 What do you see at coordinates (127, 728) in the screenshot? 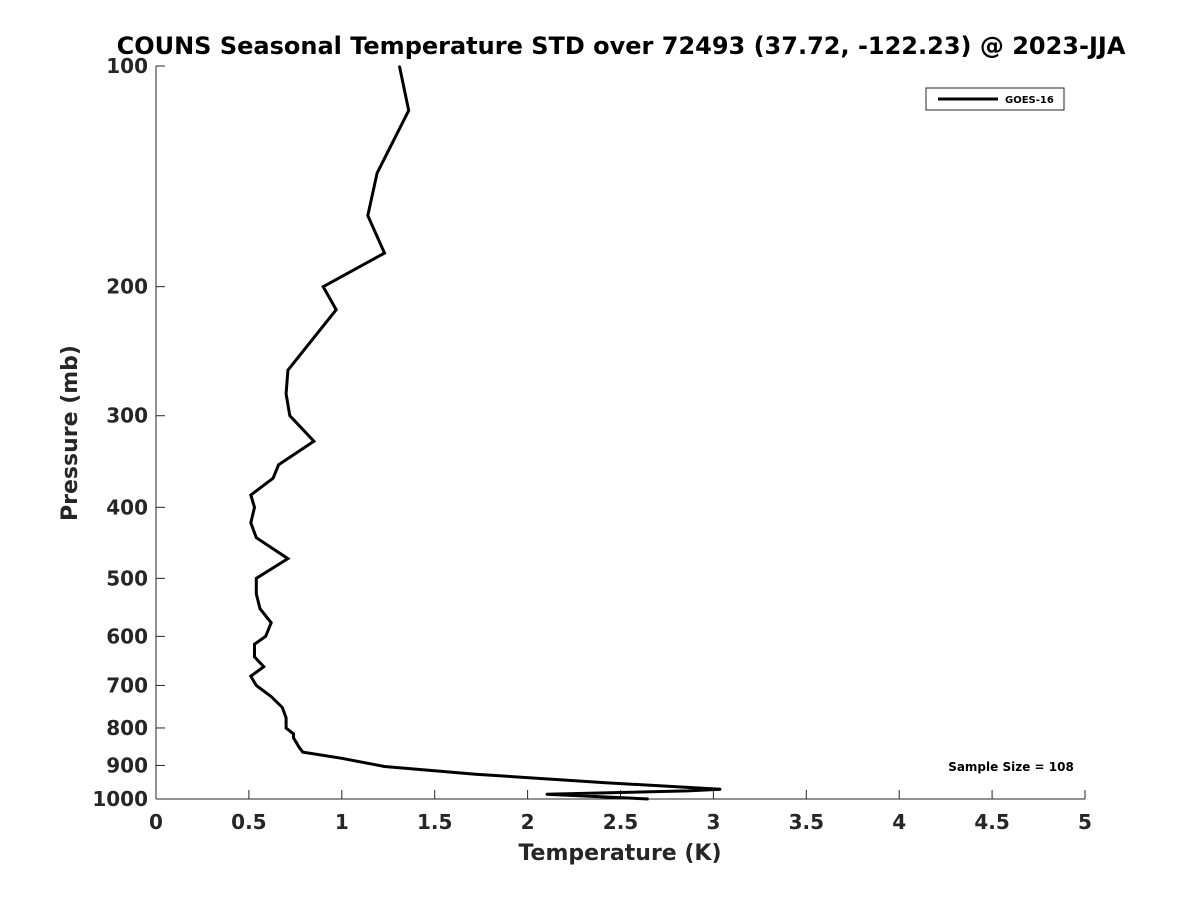
I see `y-tick-label: 800` at bounding box center [127, 728].